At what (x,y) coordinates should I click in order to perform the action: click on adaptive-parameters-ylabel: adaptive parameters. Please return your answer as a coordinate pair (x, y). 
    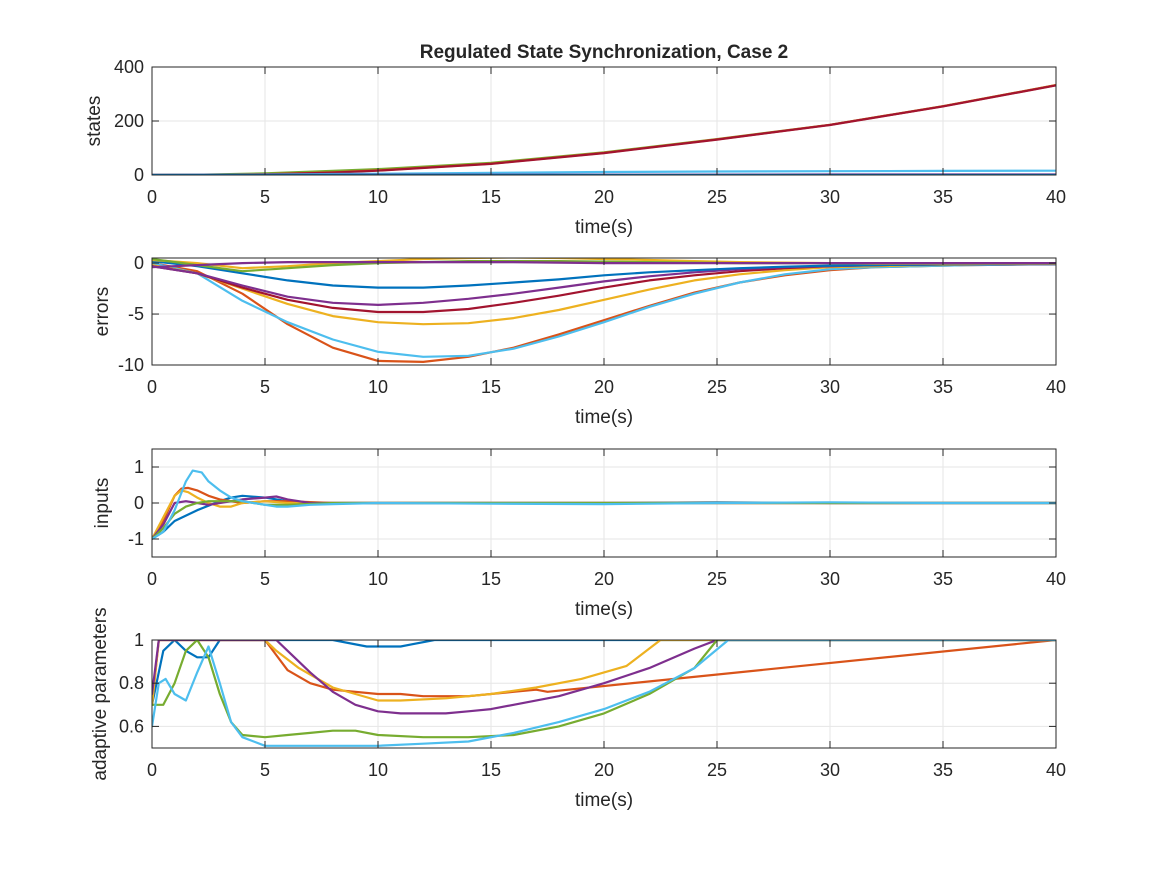
    Looking at the image, I should click on (100, 693).